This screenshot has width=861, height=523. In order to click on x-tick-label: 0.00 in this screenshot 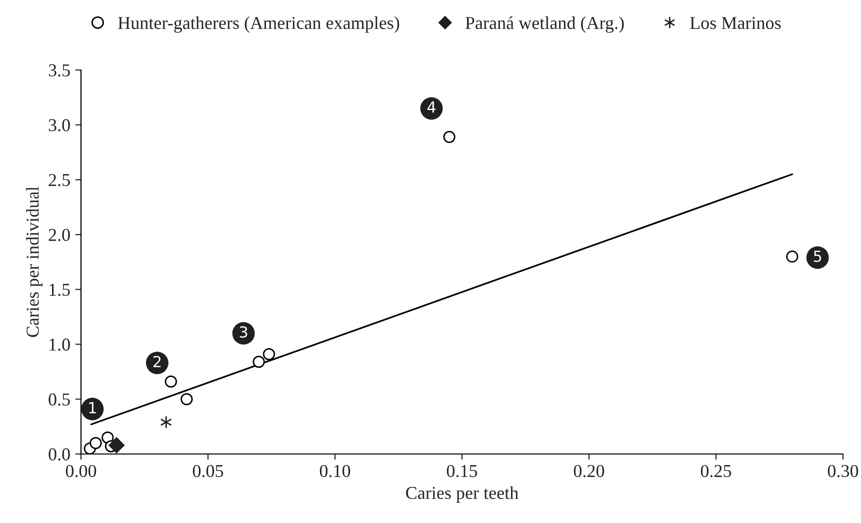, I will do `click(81, 471)`.